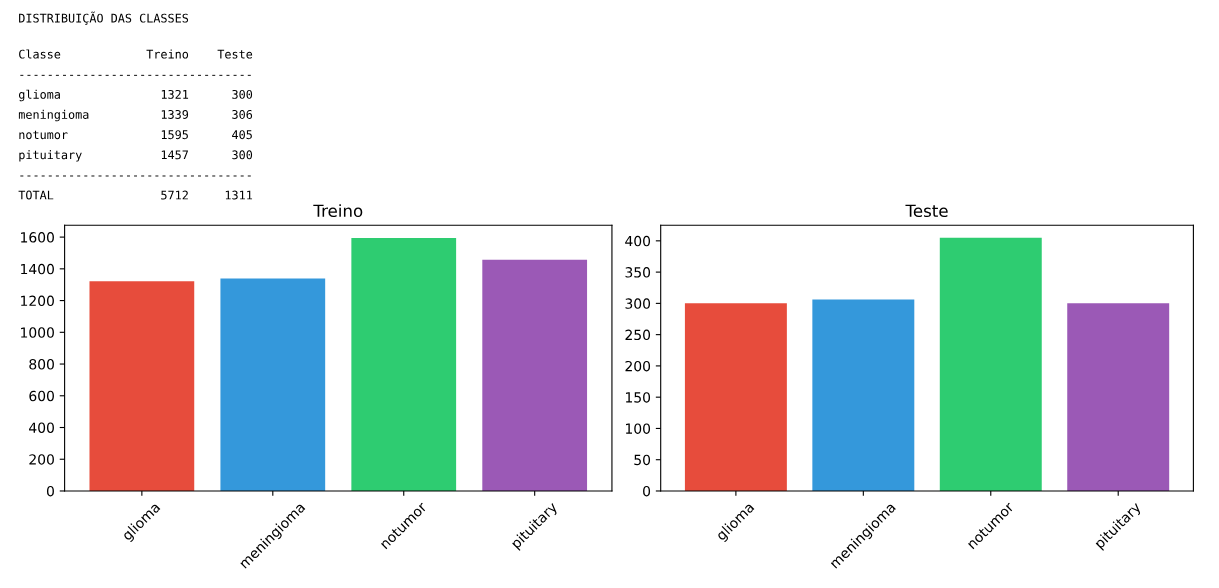 This screenshot has width=1219, height=588. Describe the element at coordinates (638, 428) in the screenshot. I see `y-tick-label: 100` at that location.